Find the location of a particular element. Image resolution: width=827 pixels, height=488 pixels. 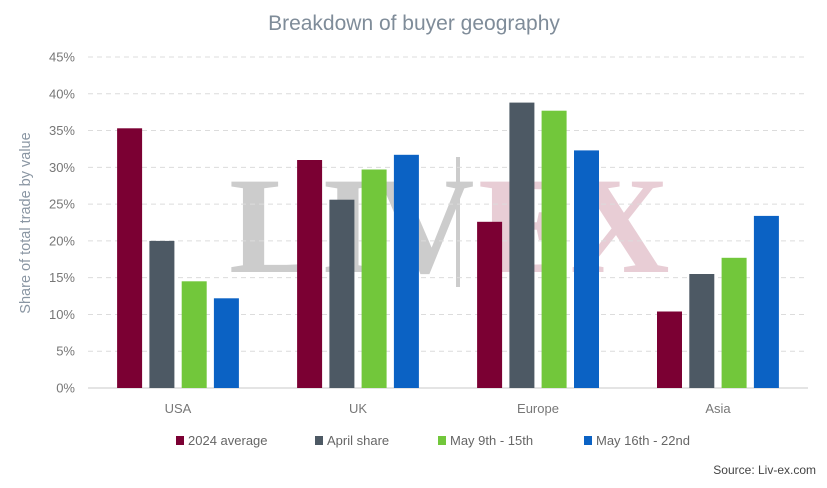

x-tick-label: Asia is located at coordinates (718, 408).